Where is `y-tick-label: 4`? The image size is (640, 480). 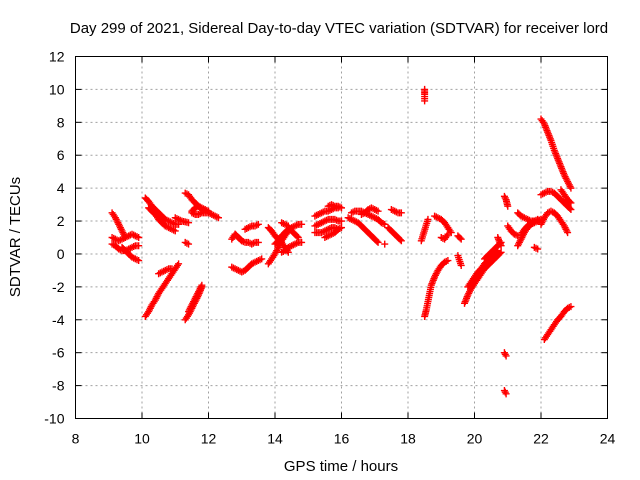 y-tick-label: 4 is located at coordinates (61, 188).